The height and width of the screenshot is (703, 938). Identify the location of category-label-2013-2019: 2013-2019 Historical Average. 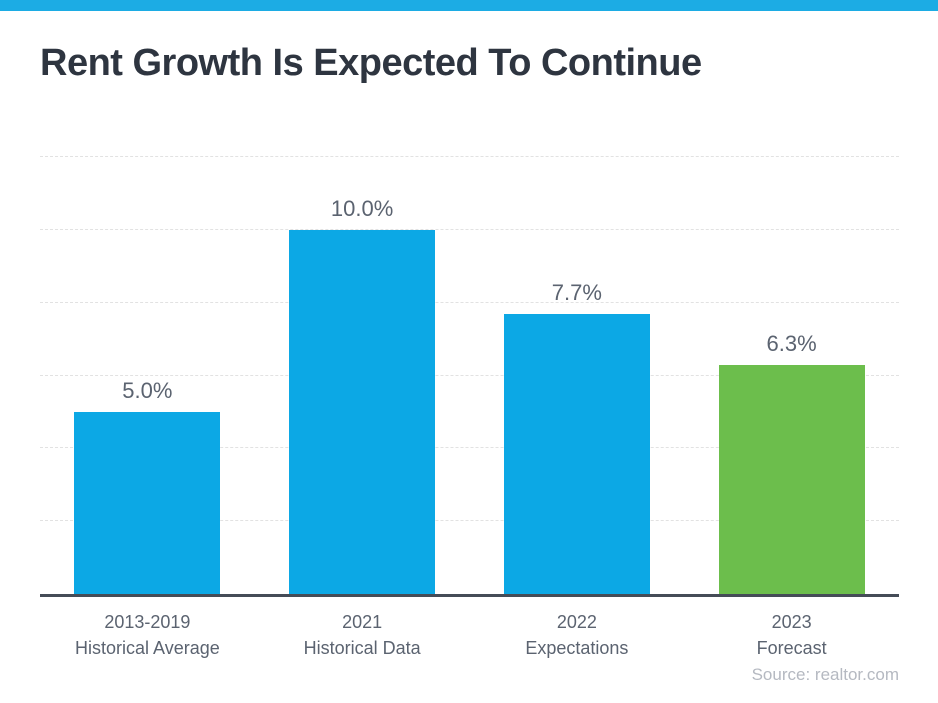
(147, 635).